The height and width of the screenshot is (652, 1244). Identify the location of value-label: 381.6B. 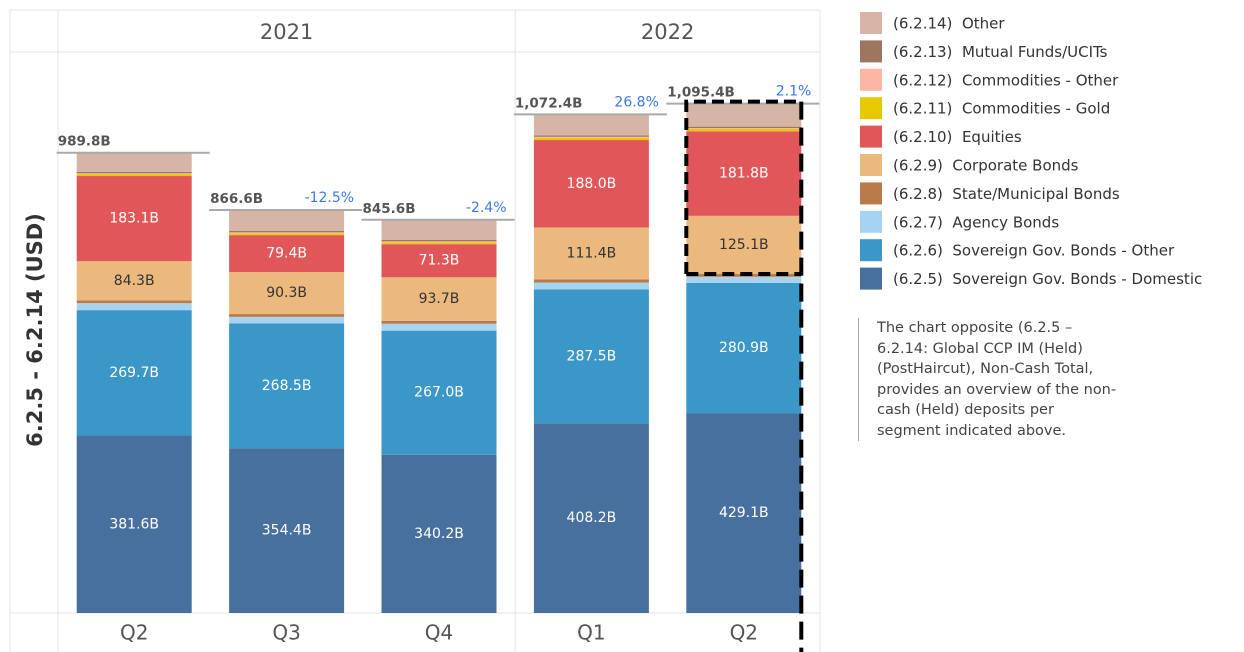
(134, 524).